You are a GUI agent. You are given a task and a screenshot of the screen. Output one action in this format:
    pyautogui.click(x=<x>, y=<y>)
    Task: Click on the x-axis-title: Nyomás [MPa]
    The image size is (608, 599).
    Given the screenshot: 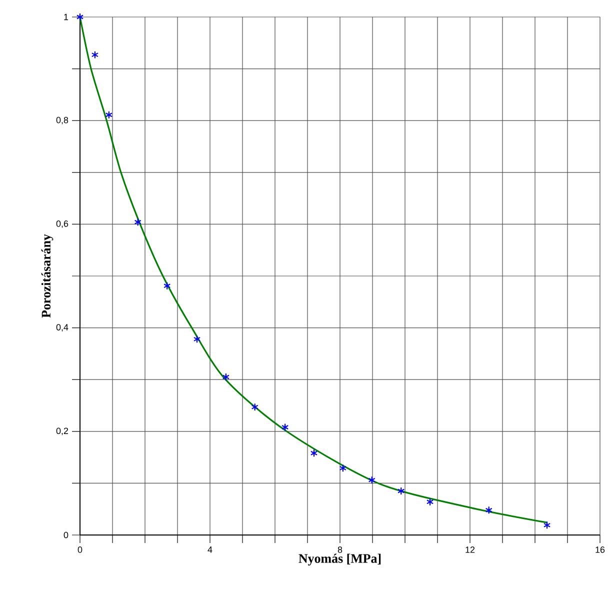 What is the action you would take?
    pyautogui.click(x=339, y=560)
    